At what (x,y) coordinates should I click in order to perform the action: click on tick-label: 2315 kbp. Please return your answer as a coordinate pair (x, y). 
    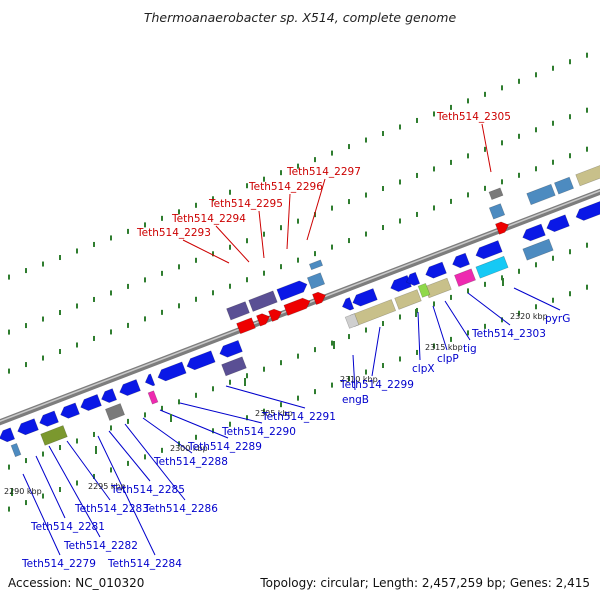
    Looking at the image, I should click on (444, 347).